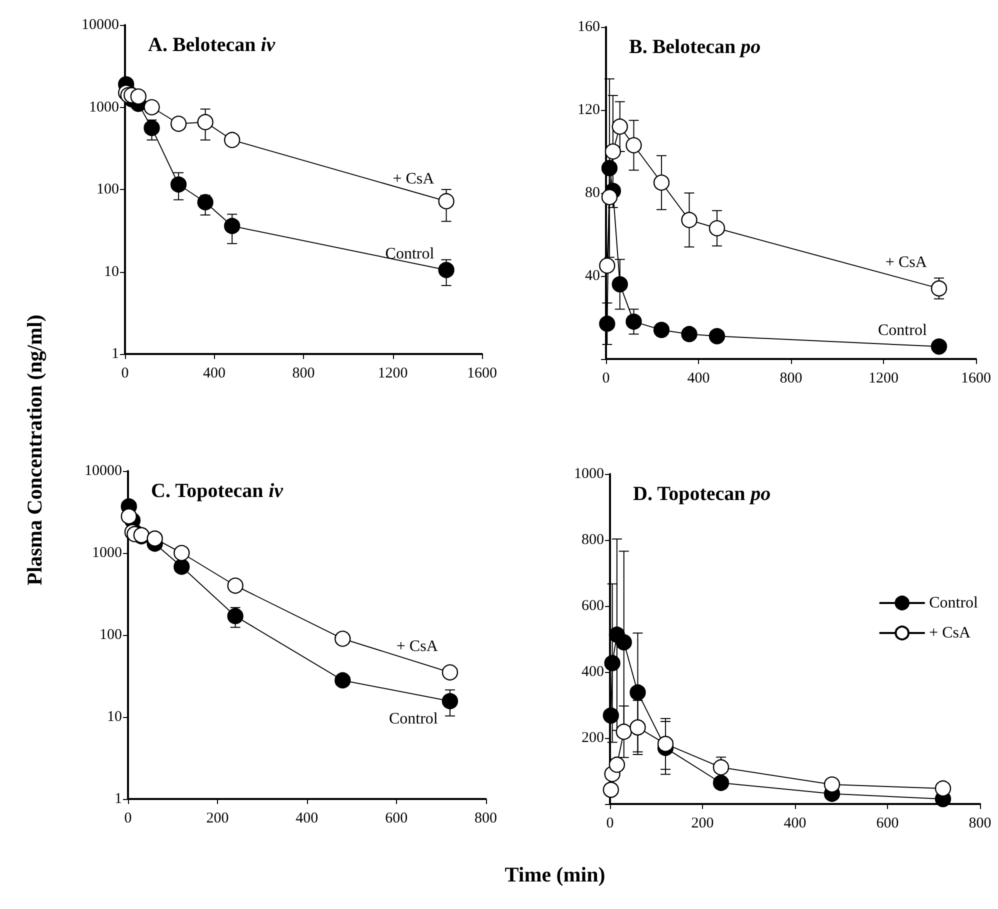 The width and height of the screenshot is (998, 909). Describe the element at coordinates (555, 875) in the screenshot. I see `x-axis-title: Time (min)` at that location.